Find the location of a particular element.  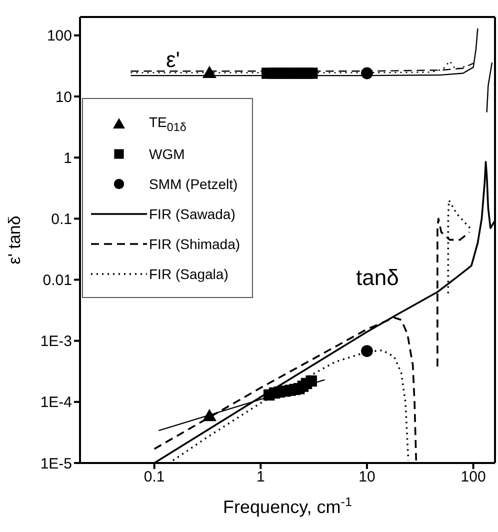

y-tick-label: 100 is located at coordinates (59, 36).